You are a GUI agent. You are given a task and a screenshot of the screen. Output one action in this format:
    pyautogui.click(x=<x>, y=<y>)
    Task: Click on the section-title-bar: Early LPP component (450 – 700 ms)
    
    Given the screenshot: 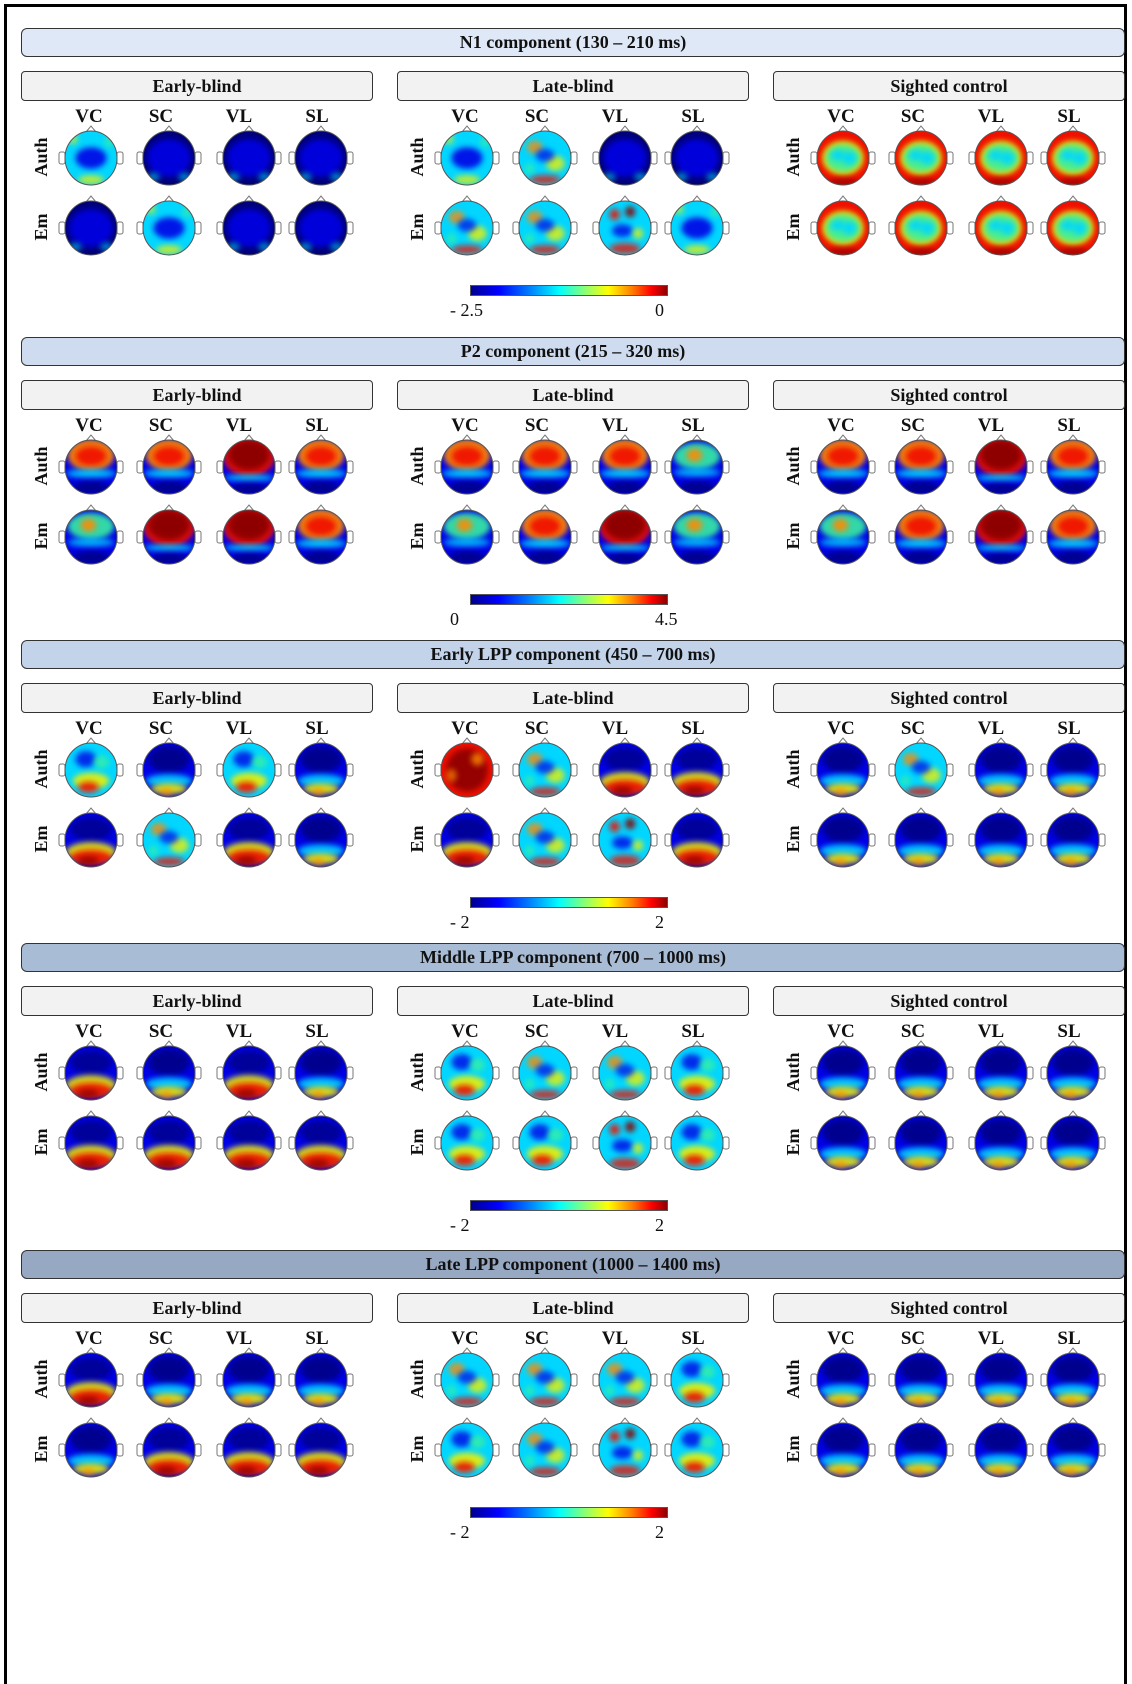 What is the action you would take?
    pyautogui.click(x=573, y=654)
    